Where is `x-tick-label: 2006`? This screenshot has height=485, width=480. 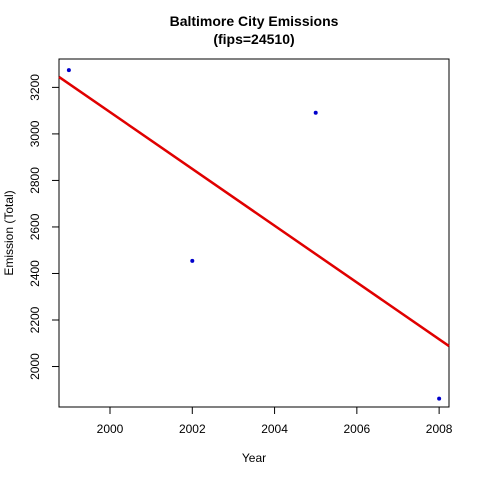
x-tick-label: 2006 is located at coordinates (356, 429).